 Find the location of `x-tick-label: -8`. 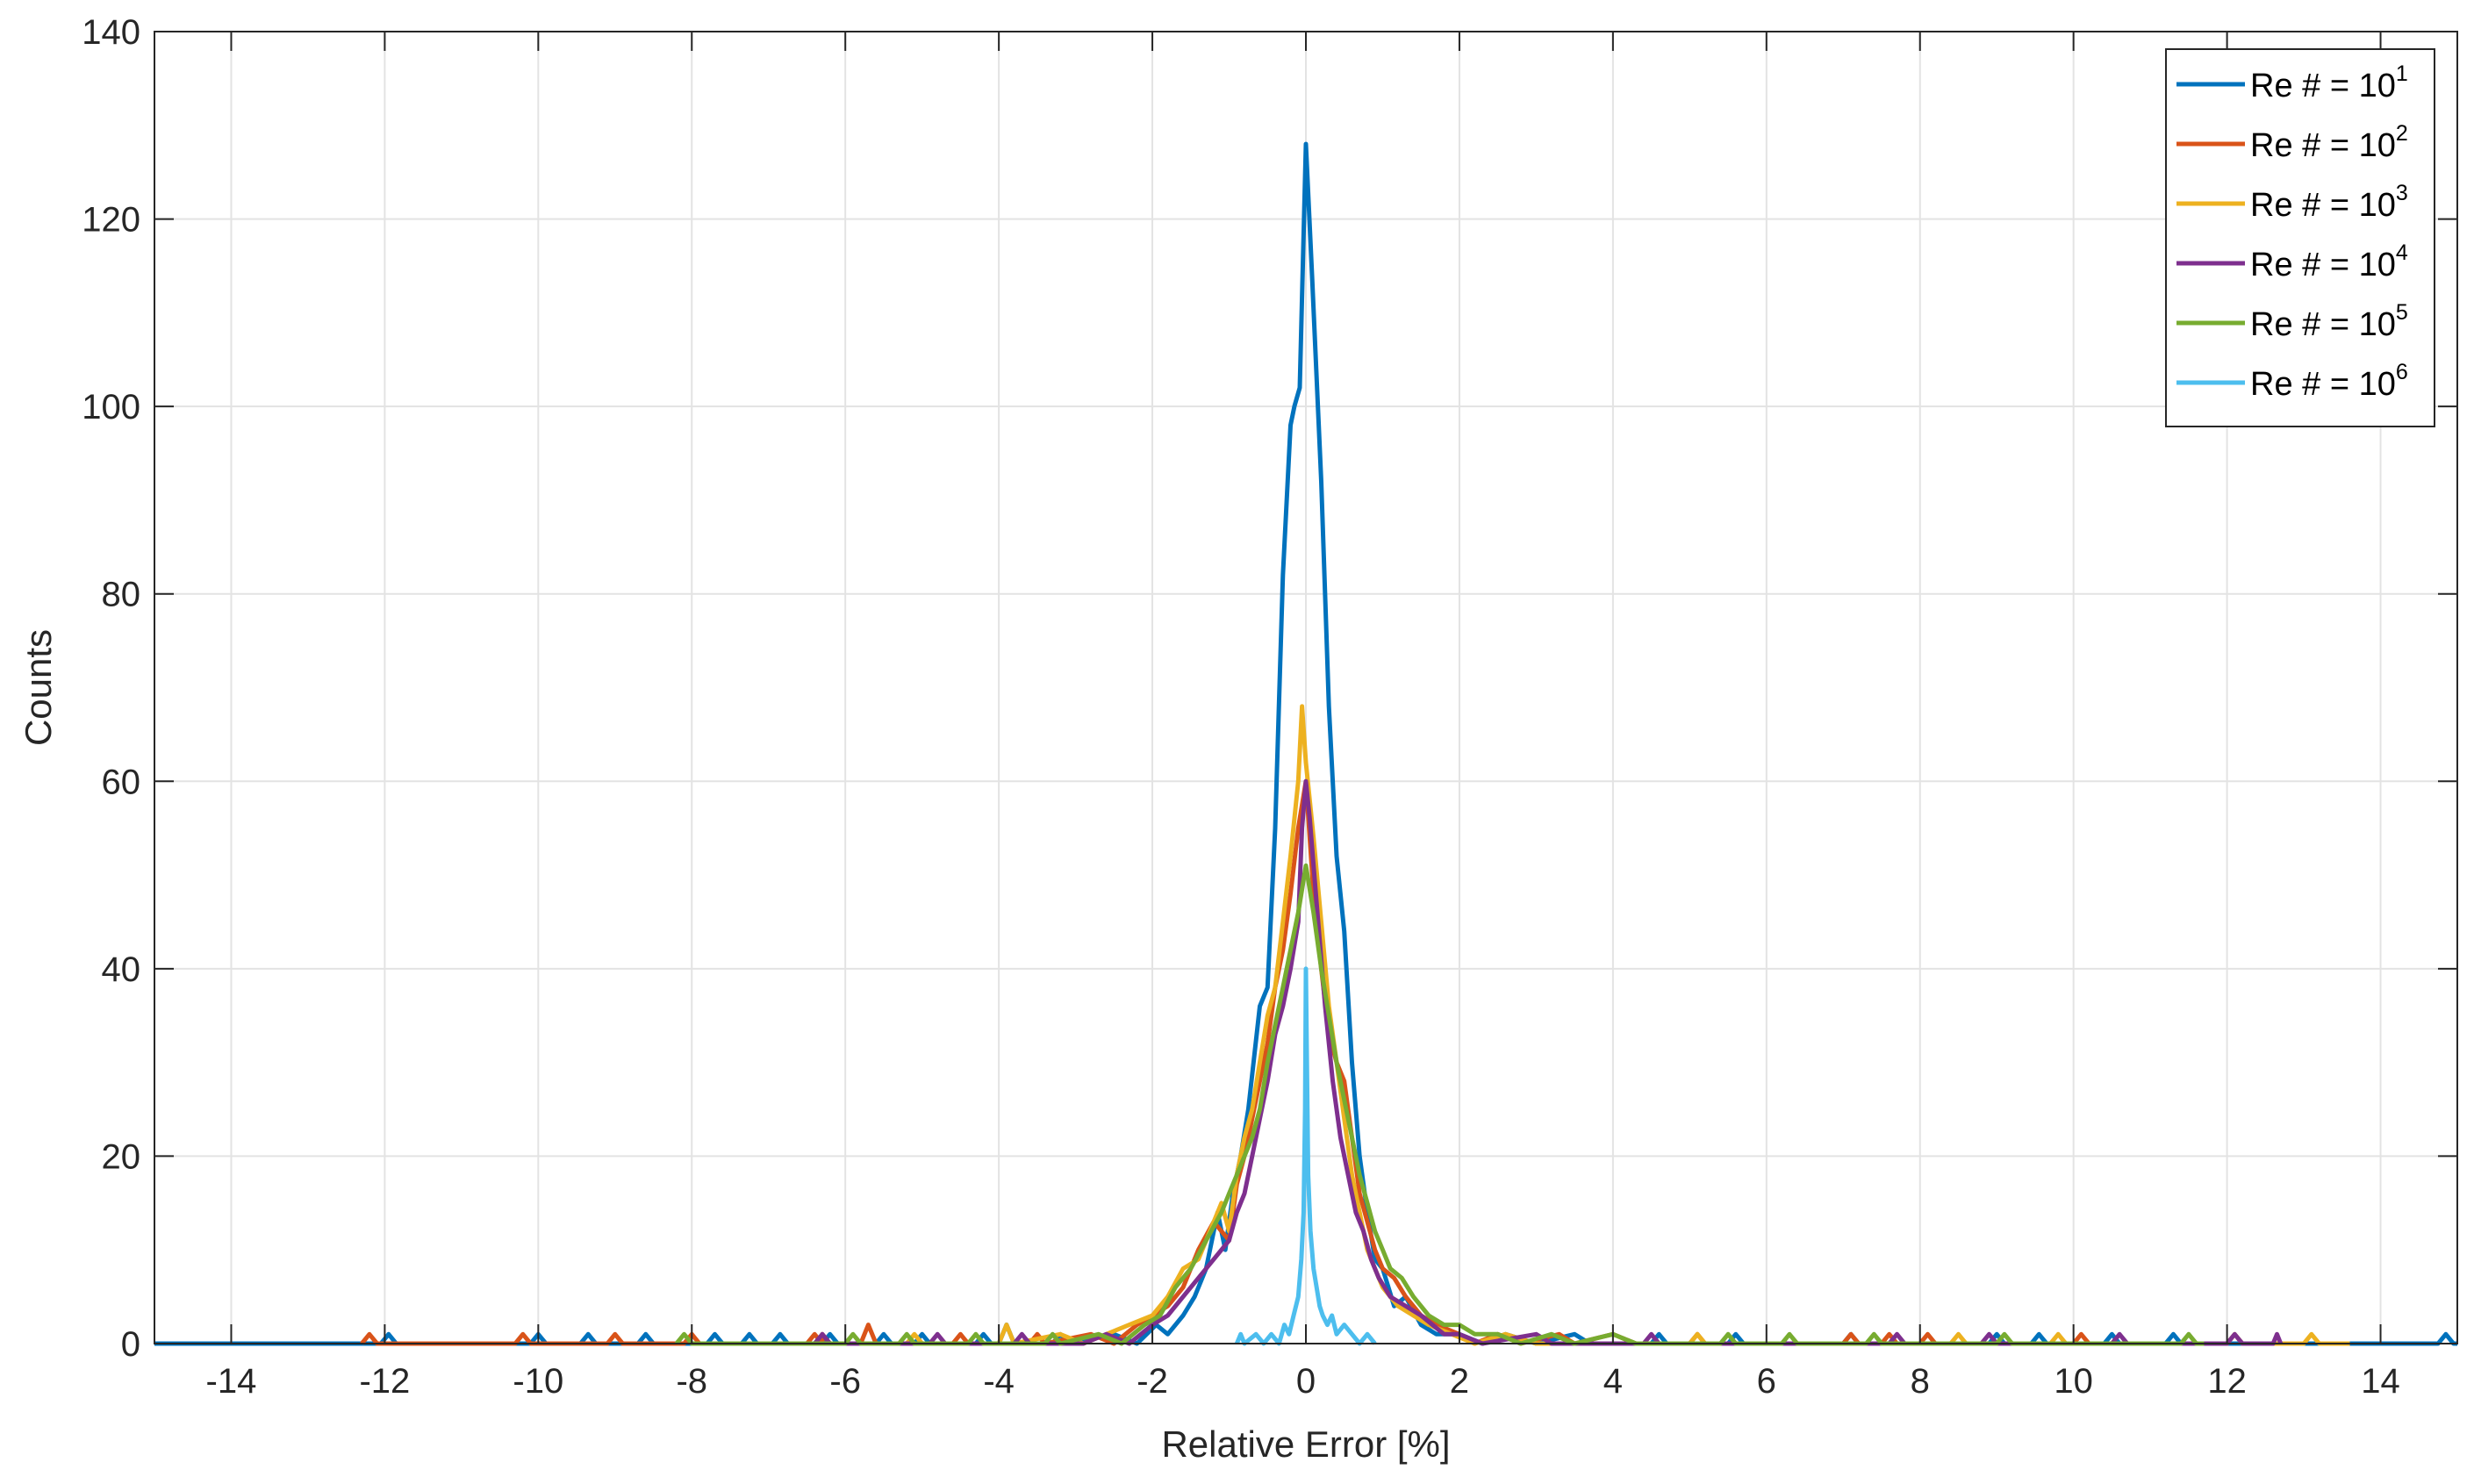

x-tick-label: -8 is located at coordinates (691, 1381).